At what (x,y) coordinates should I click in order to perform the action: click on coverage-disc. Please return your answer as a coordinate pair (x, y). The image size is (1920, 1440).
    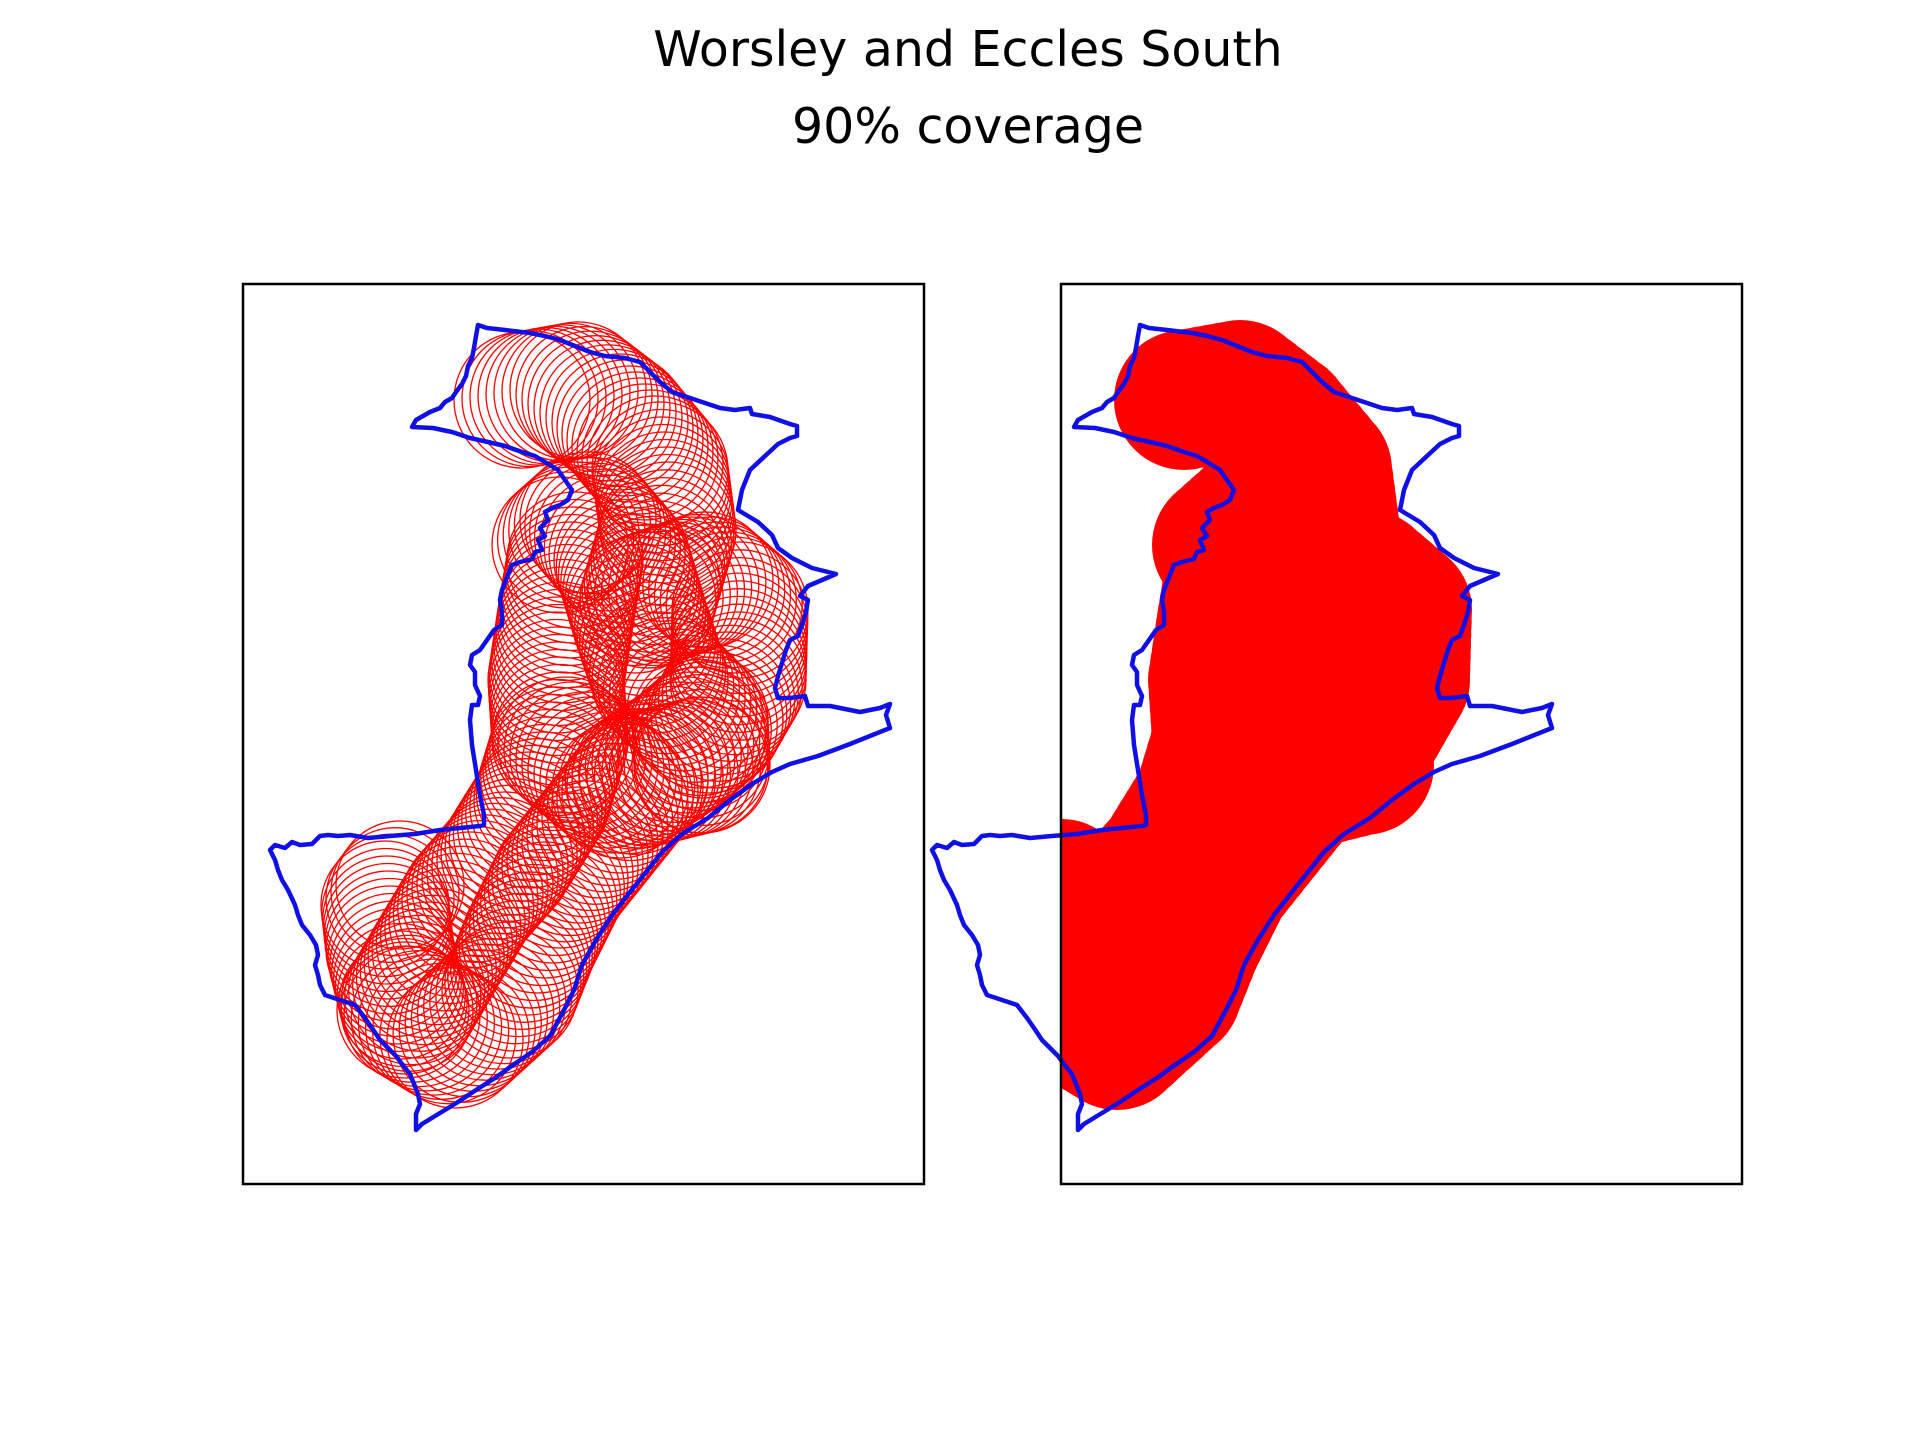
    Looking at the image, I should click on (1362, 765).